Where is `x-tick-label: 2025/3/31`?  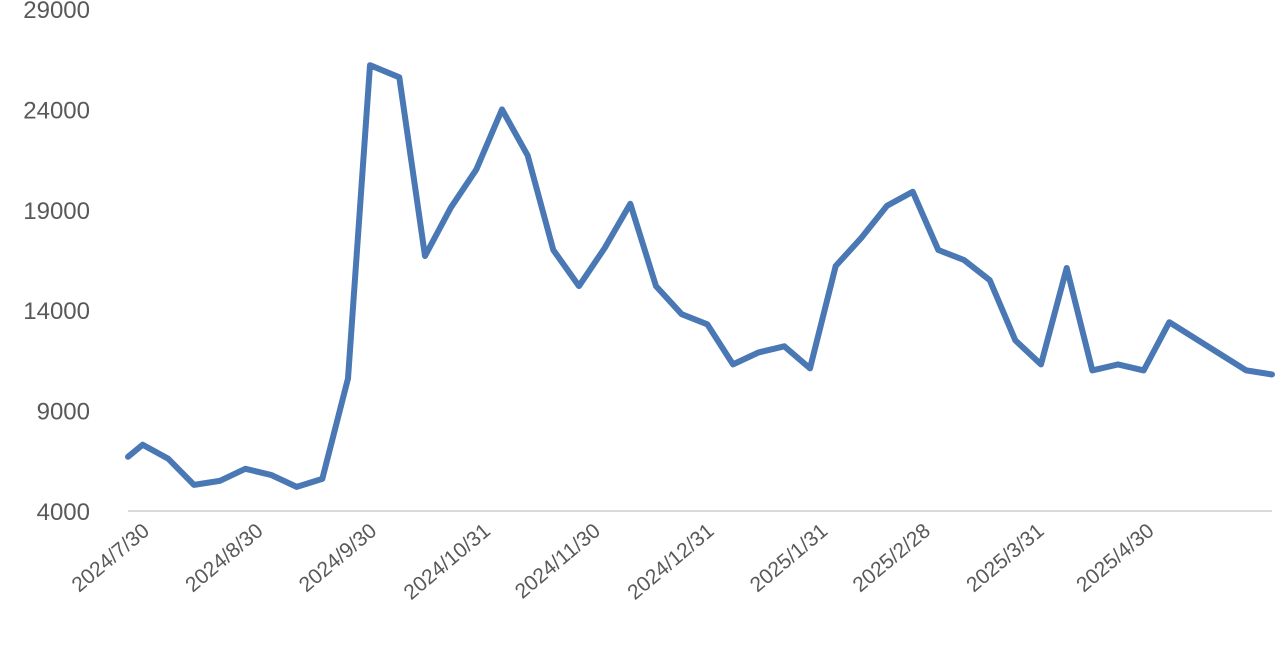 x-tick-label: 2025/3/31 is located at coordinates (1005, 558).